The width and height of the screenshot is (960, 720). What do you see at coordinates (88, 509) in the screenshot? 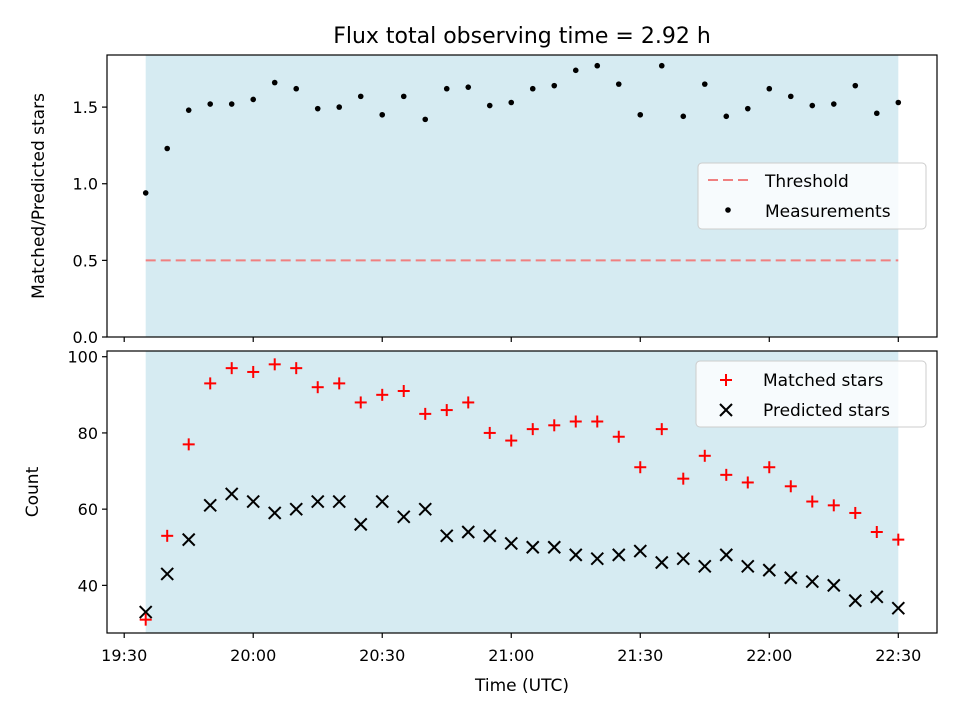
I see `y-tick-label: 60` at bounding box center [88, 509].